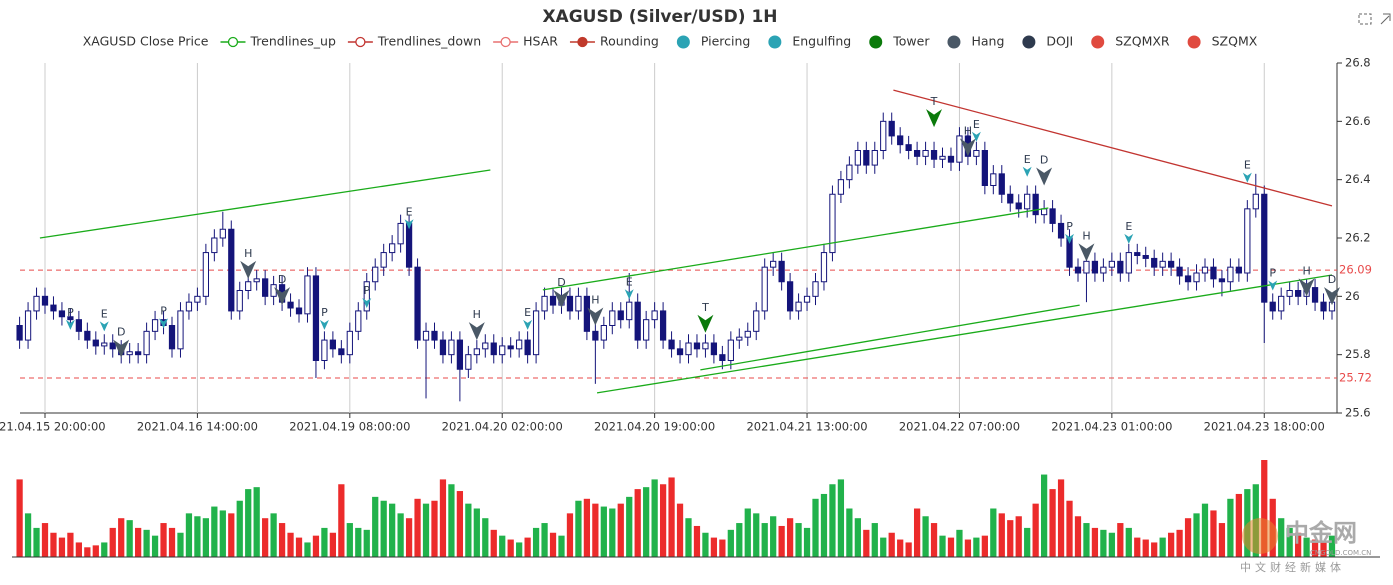 The width and height of the screenshot is (1393, 585). What do you see at coordinates (278, 41) in the screenshot?
I see `legend-item: Trendlines_up` at bounding box center [278, 41].